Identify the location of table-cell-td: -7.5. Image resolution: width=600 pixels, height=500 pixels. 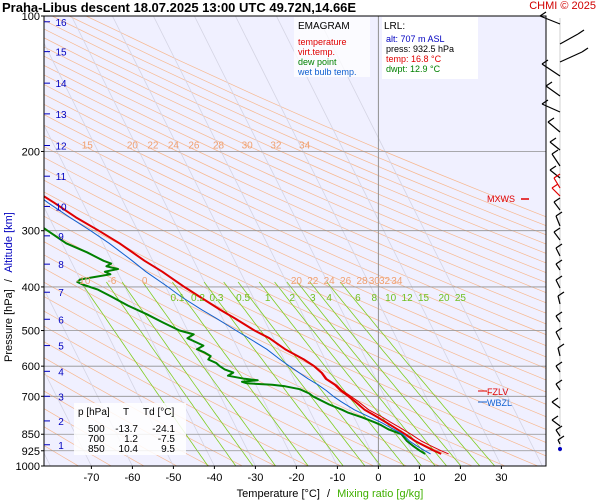
(167, 439).